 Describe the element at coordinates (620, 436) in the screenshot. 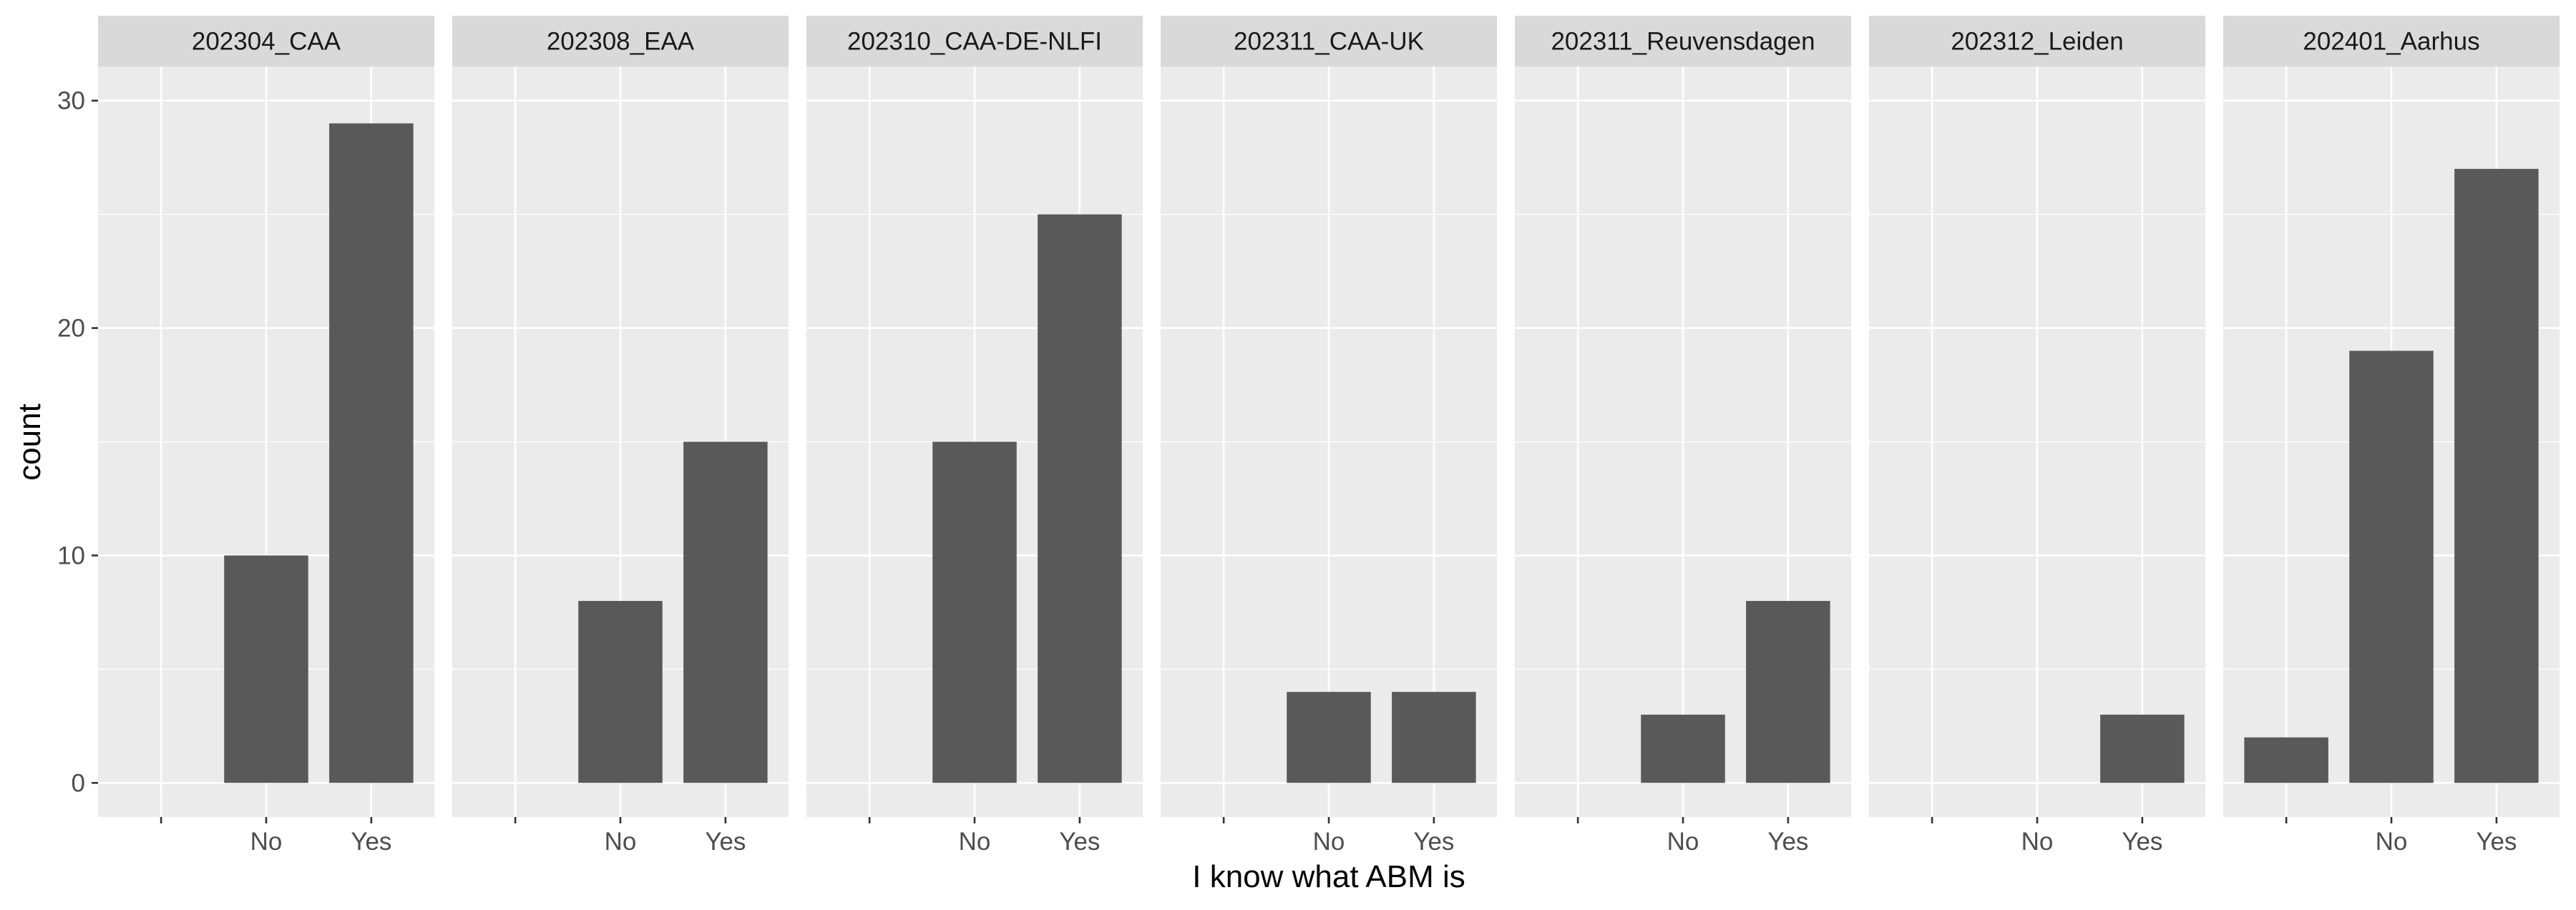

I see `facet-panel: 202308_EAA No Yes` at that location.